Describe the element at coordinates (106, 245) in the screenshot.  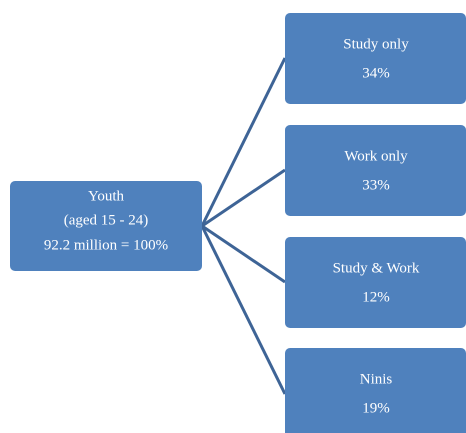
I see `root-total: 92.2 million = 100%` at that location.